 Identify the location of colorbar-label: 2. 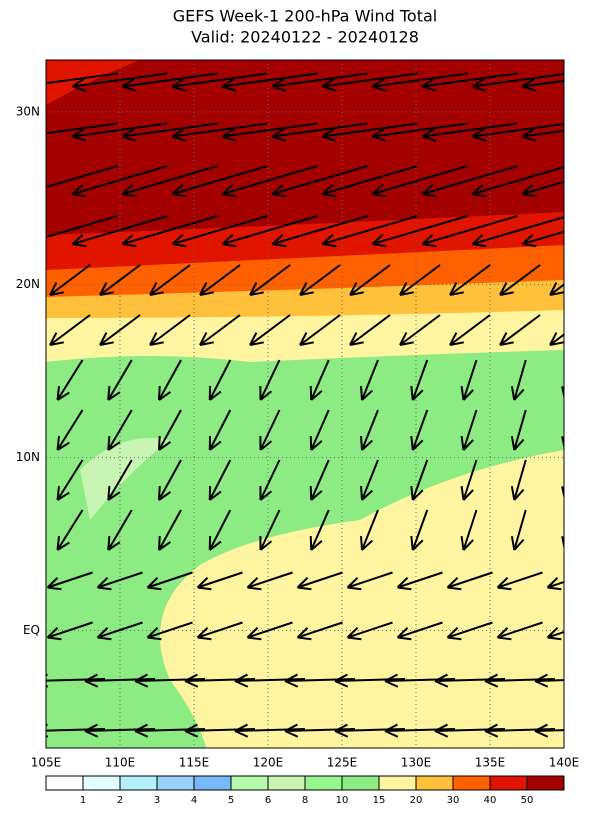
(120, 800).